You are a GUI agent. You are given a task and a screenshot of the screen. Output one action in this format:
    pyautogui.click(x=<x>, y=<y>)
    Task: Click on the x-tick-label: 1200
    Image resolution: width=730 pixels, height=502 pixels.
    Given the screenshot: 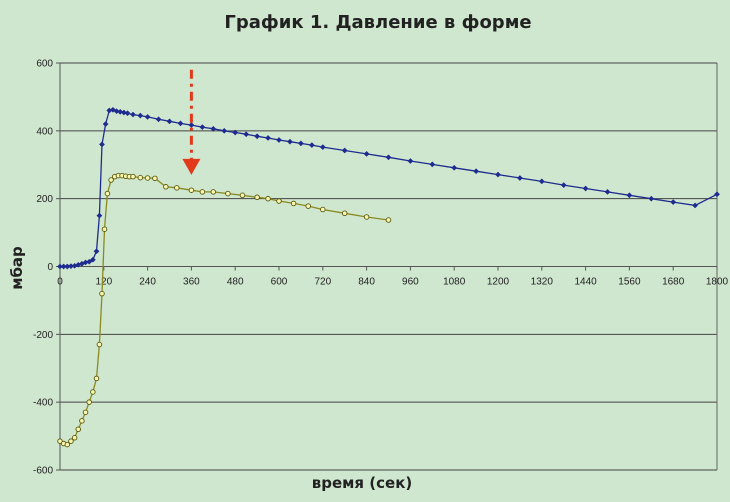 What is the action you would take?
    pyautogui.click(x=498, y=282)
    